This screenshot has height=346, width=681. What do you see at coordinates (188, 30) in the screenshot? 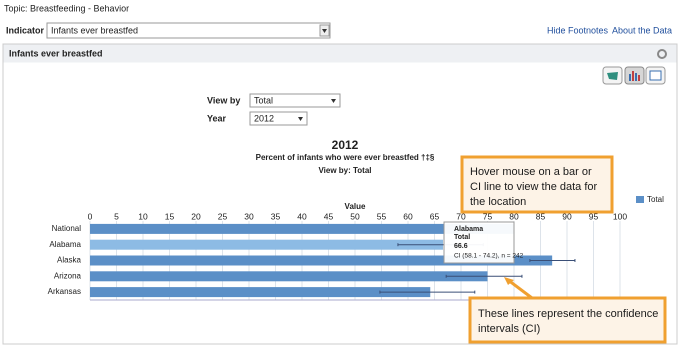
I see `indicator-select: Infants ever breastfed` at bounding box center [188, 30].